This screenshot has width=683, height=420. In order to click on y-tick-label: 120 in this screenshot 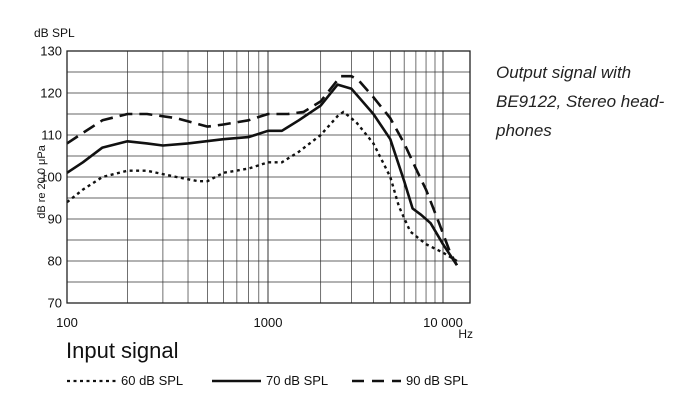, I will do `click(51, 93)`.